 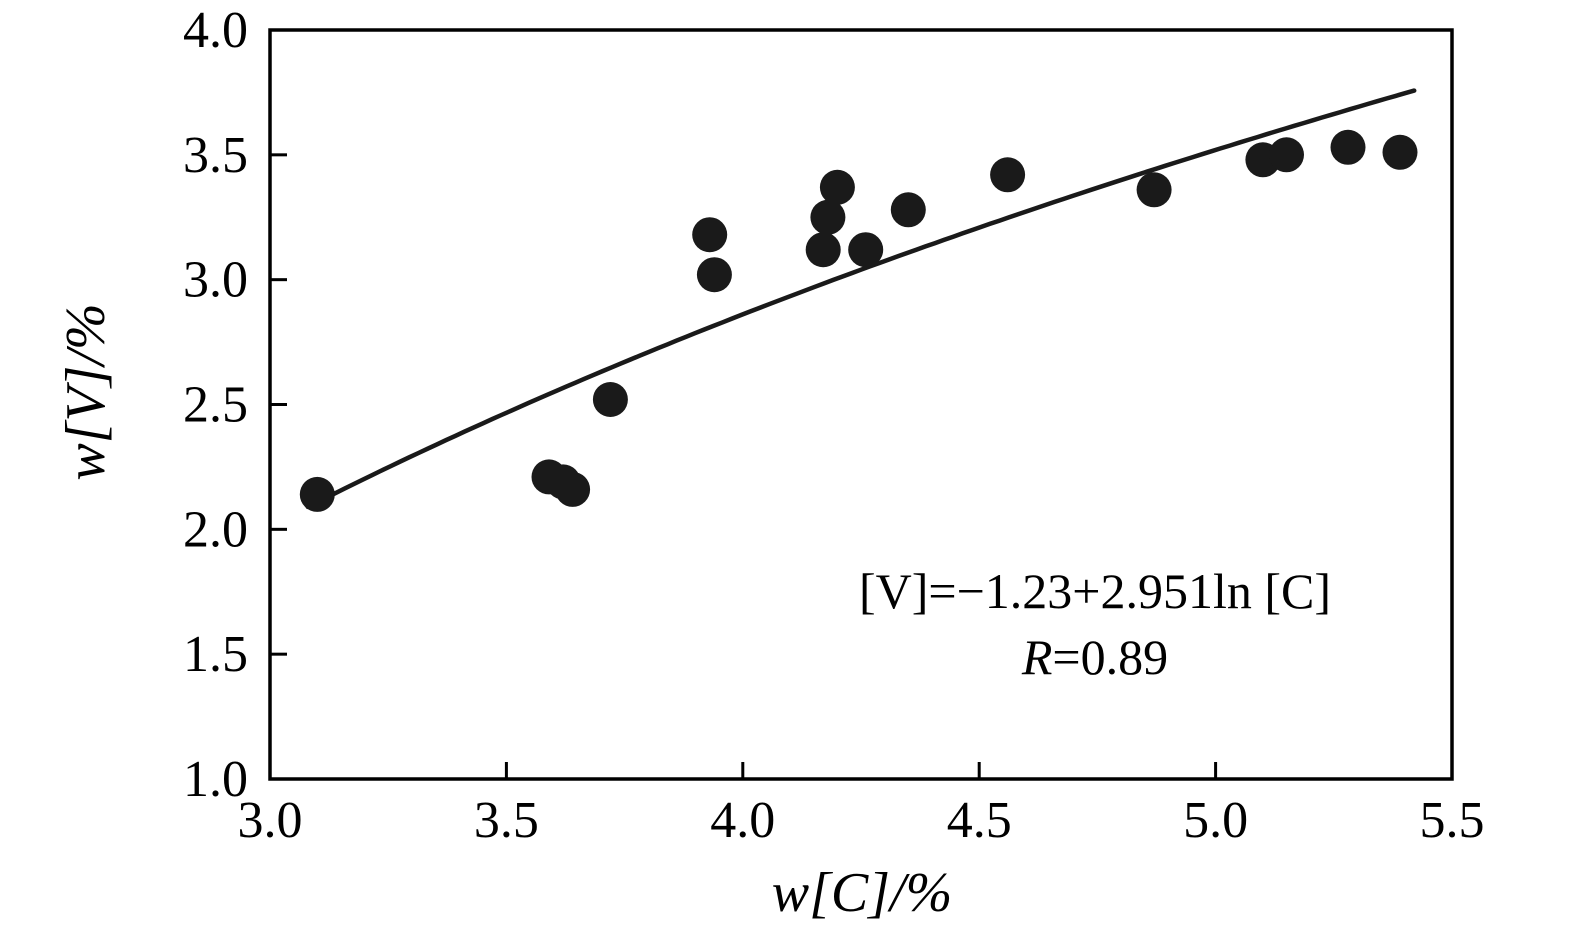 What do you see at coordinates (270, 820) in the screenshot?
I see `x-tick-label: 3.0` at bounding box center [270, 820].